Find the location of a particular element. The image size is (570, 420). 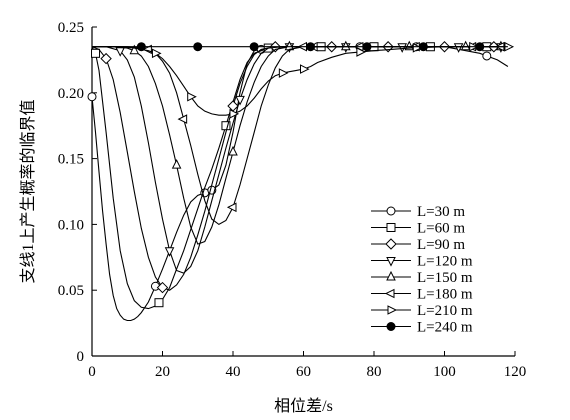

x-tick-label: 20 is located at coordinates (162, 372).